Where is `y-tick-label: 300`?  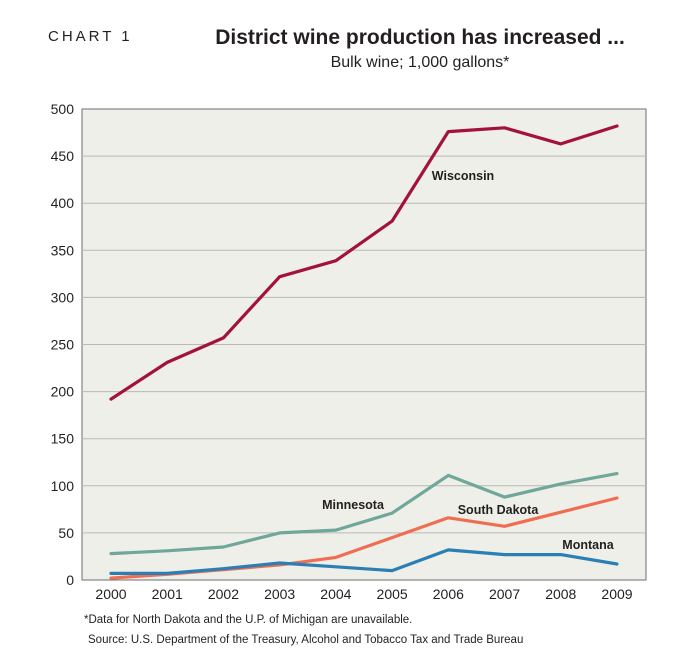
y-tick-label: 300 is located at coordinates (63, 297).